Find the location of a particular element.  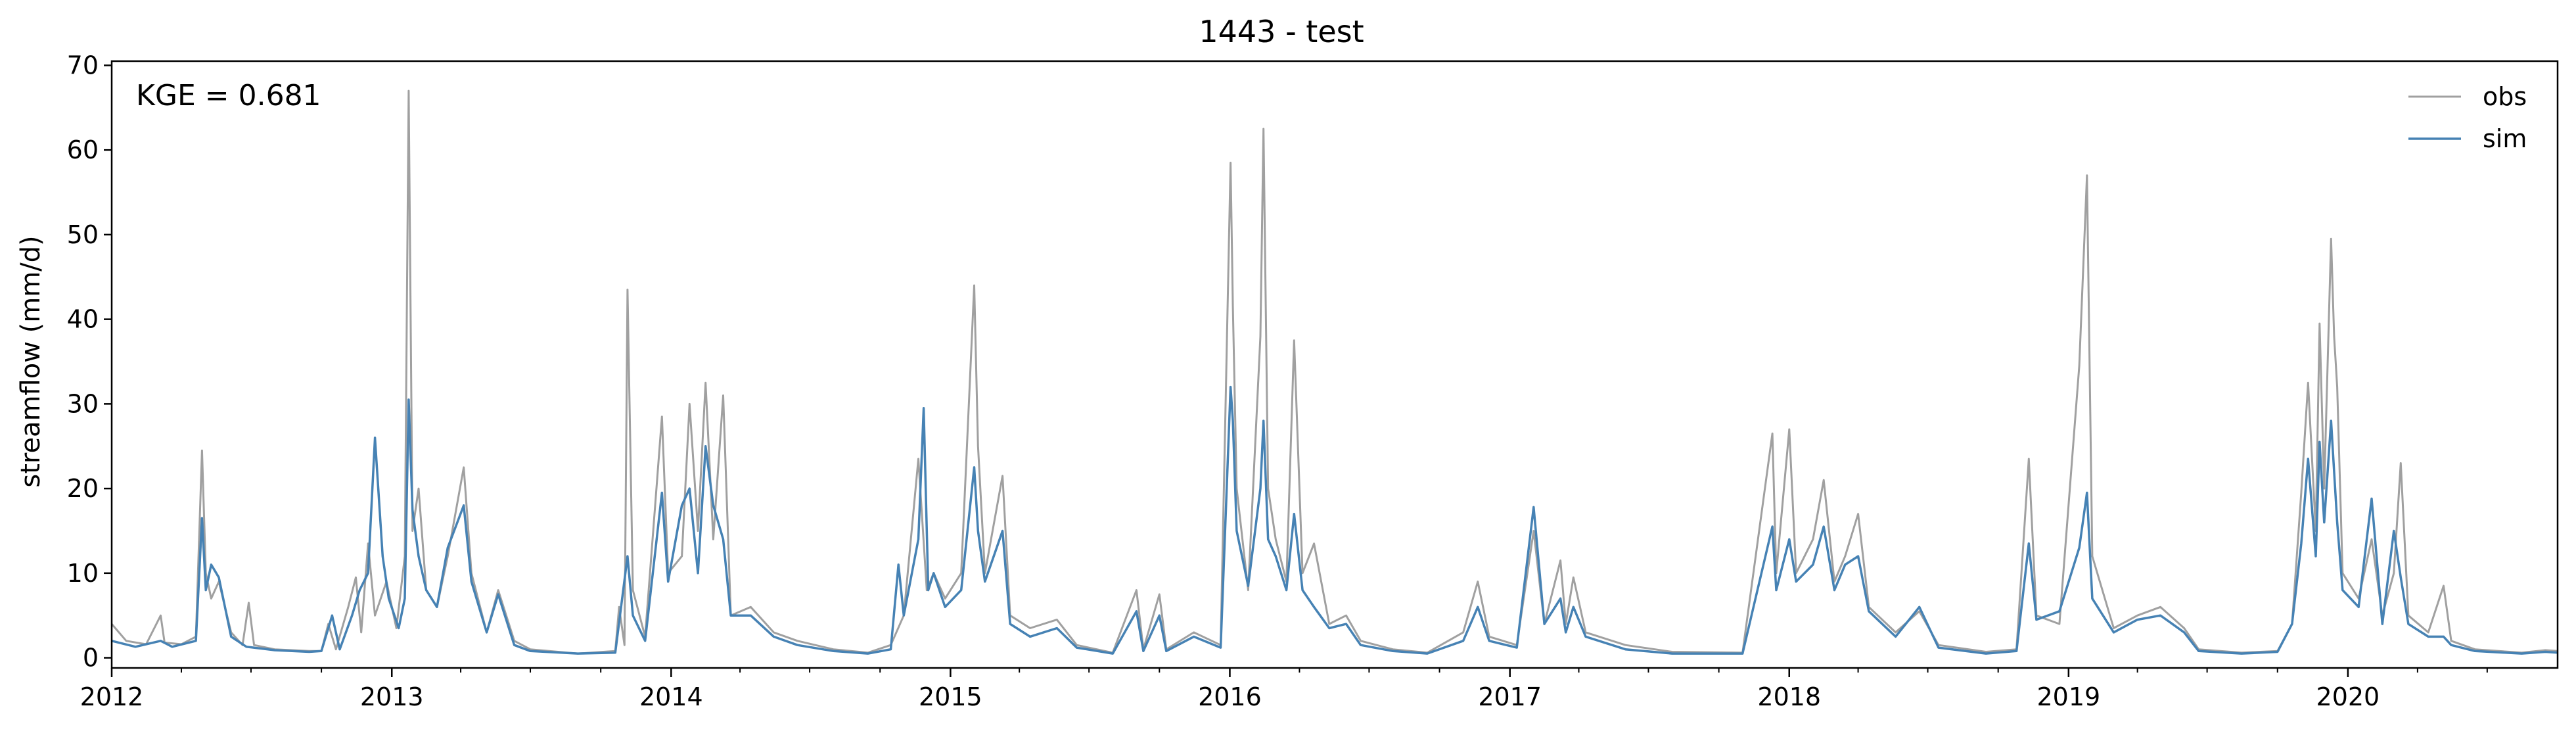

x-axis-ticks: 2012 2013 2014 2015 2016 2017 2018 2019 2020 is located at coordinates (1284, 689).